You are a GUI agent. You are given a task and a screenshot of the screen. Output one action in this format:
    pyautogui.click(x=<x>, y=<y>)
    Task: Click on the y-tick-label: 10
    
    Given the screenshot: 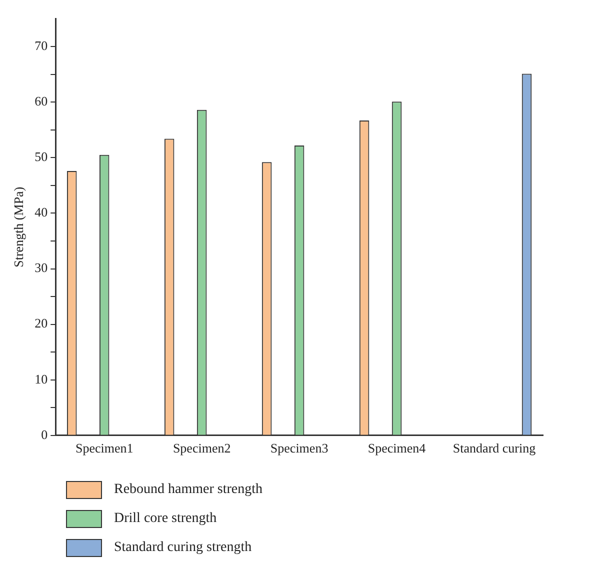 What is the action you would take?
    pyautogui.click(x=41, y=378)
    